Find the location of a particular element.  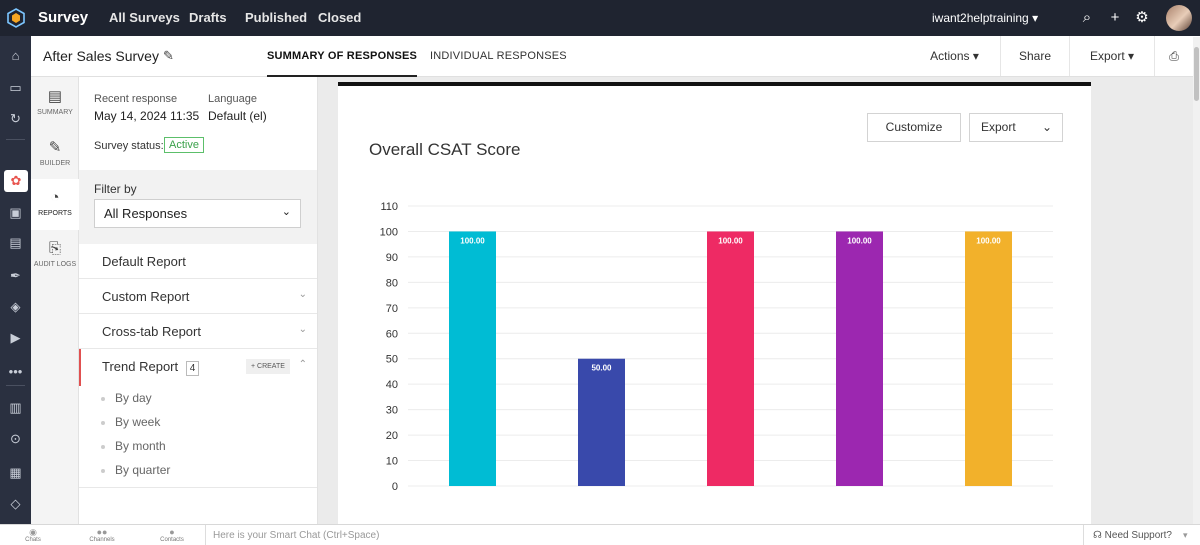

survey-app-icon: ✿ is located at coordinates (16, 181).